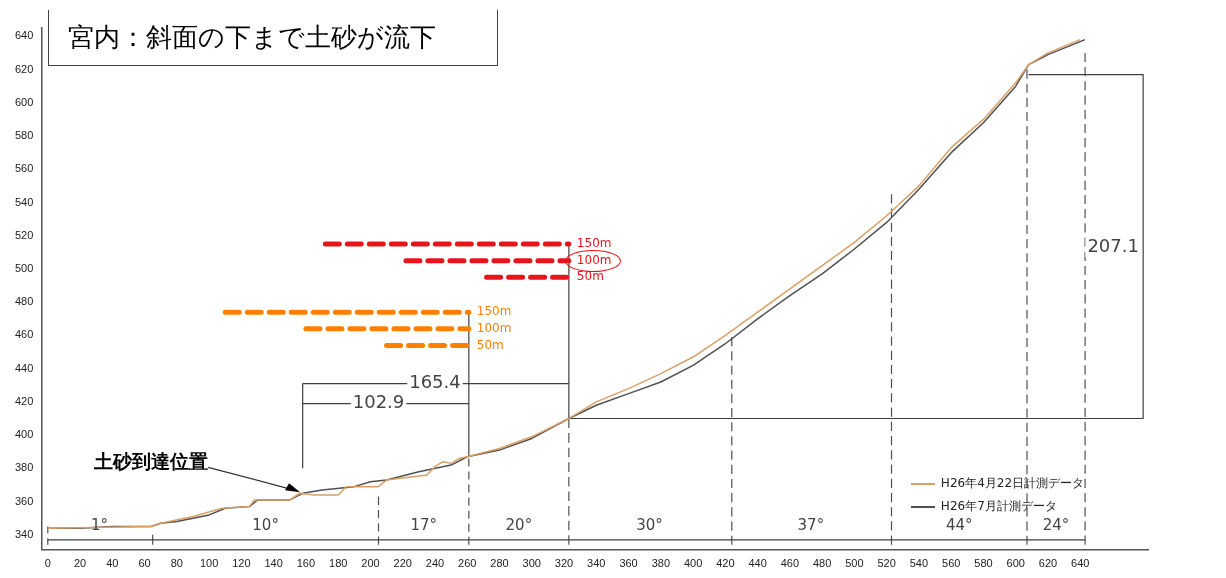 The image size is (1226, 578). What do you see at coordinates (24, 168) in the screenshot?
I see `y-tick-label: 560` at bounding box center [24, 168].